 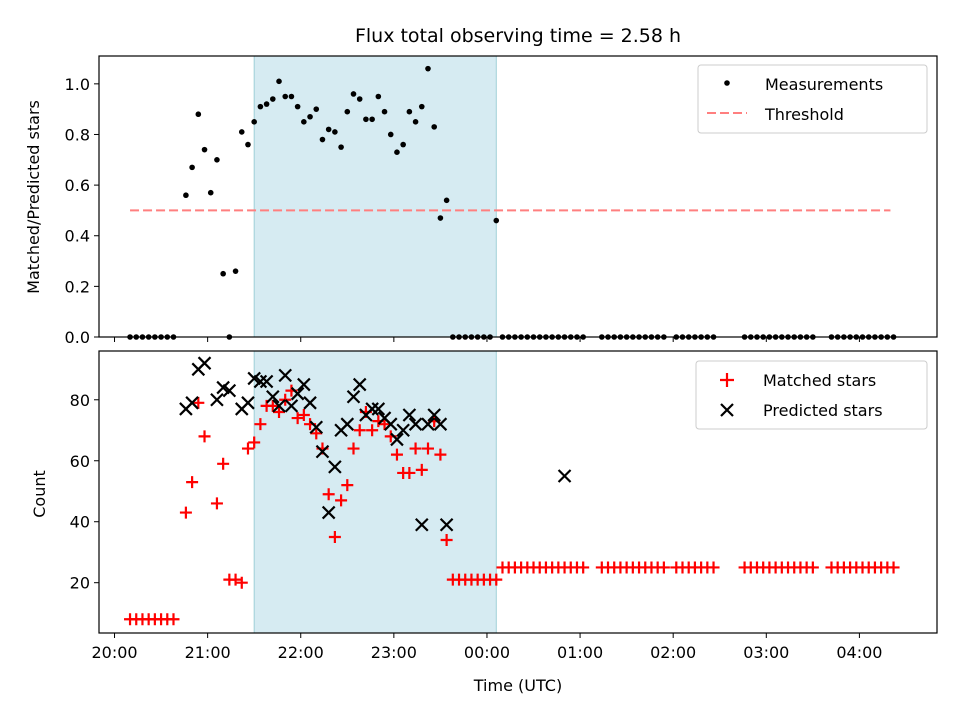 What do you see at coordinates (727, 410) in the screenshot?
I see `legend-predicted-marker` at bounding box center [727, 410].